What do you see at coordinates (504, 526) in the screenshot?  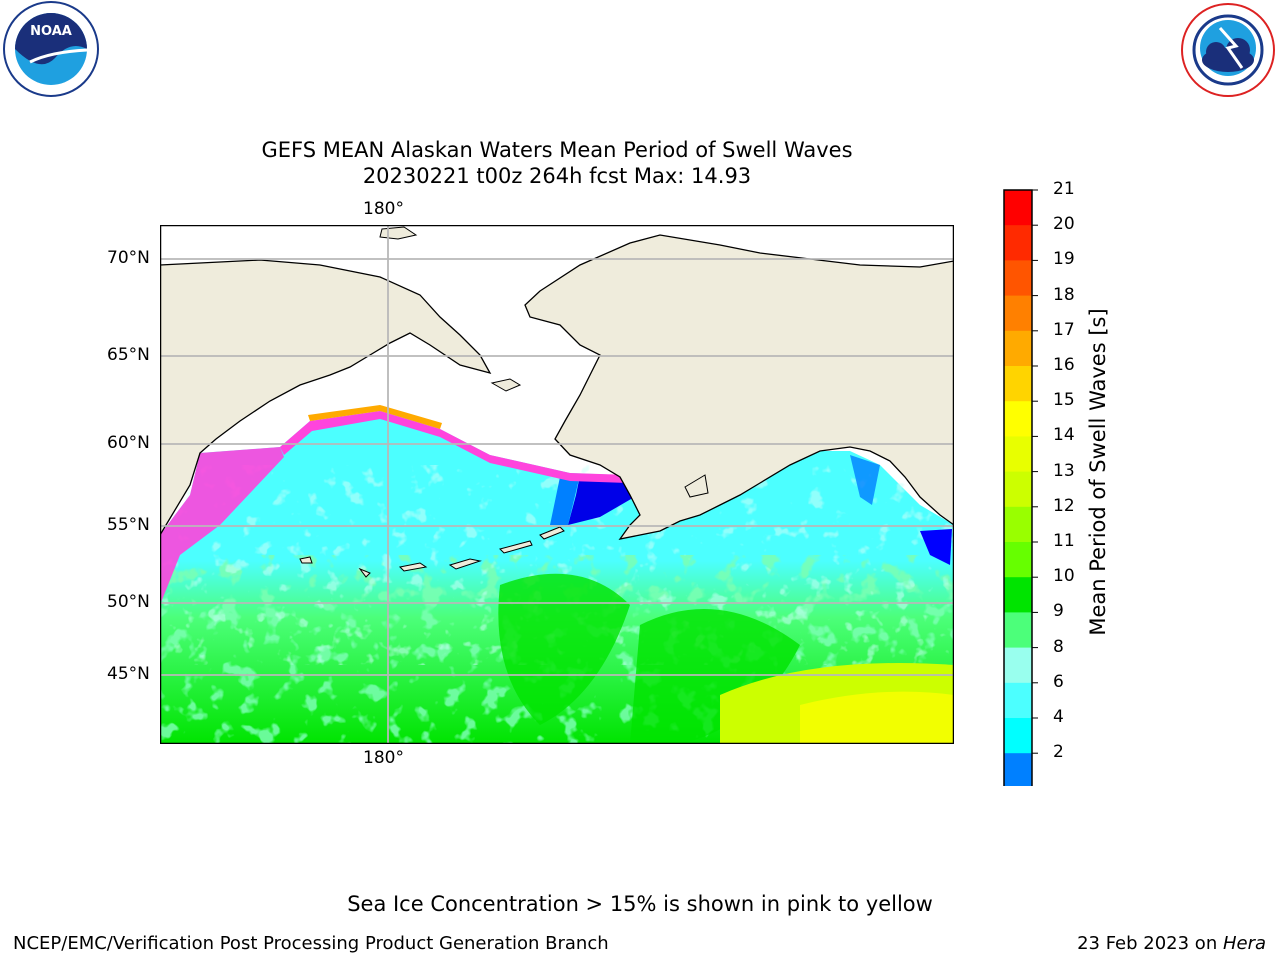 I see `aleutian-islands` at bounding box center [504, 526].